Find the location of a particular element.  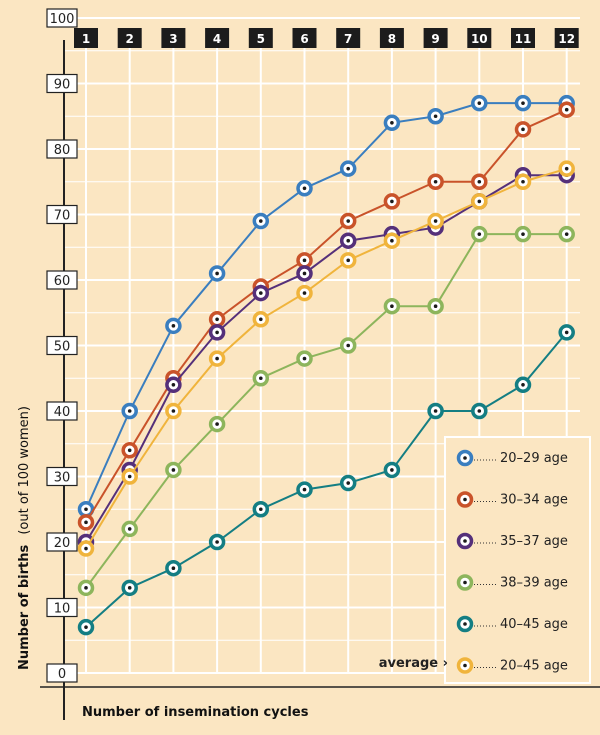

legend-entry: 40–45 age is located at coordinates (512, 624).